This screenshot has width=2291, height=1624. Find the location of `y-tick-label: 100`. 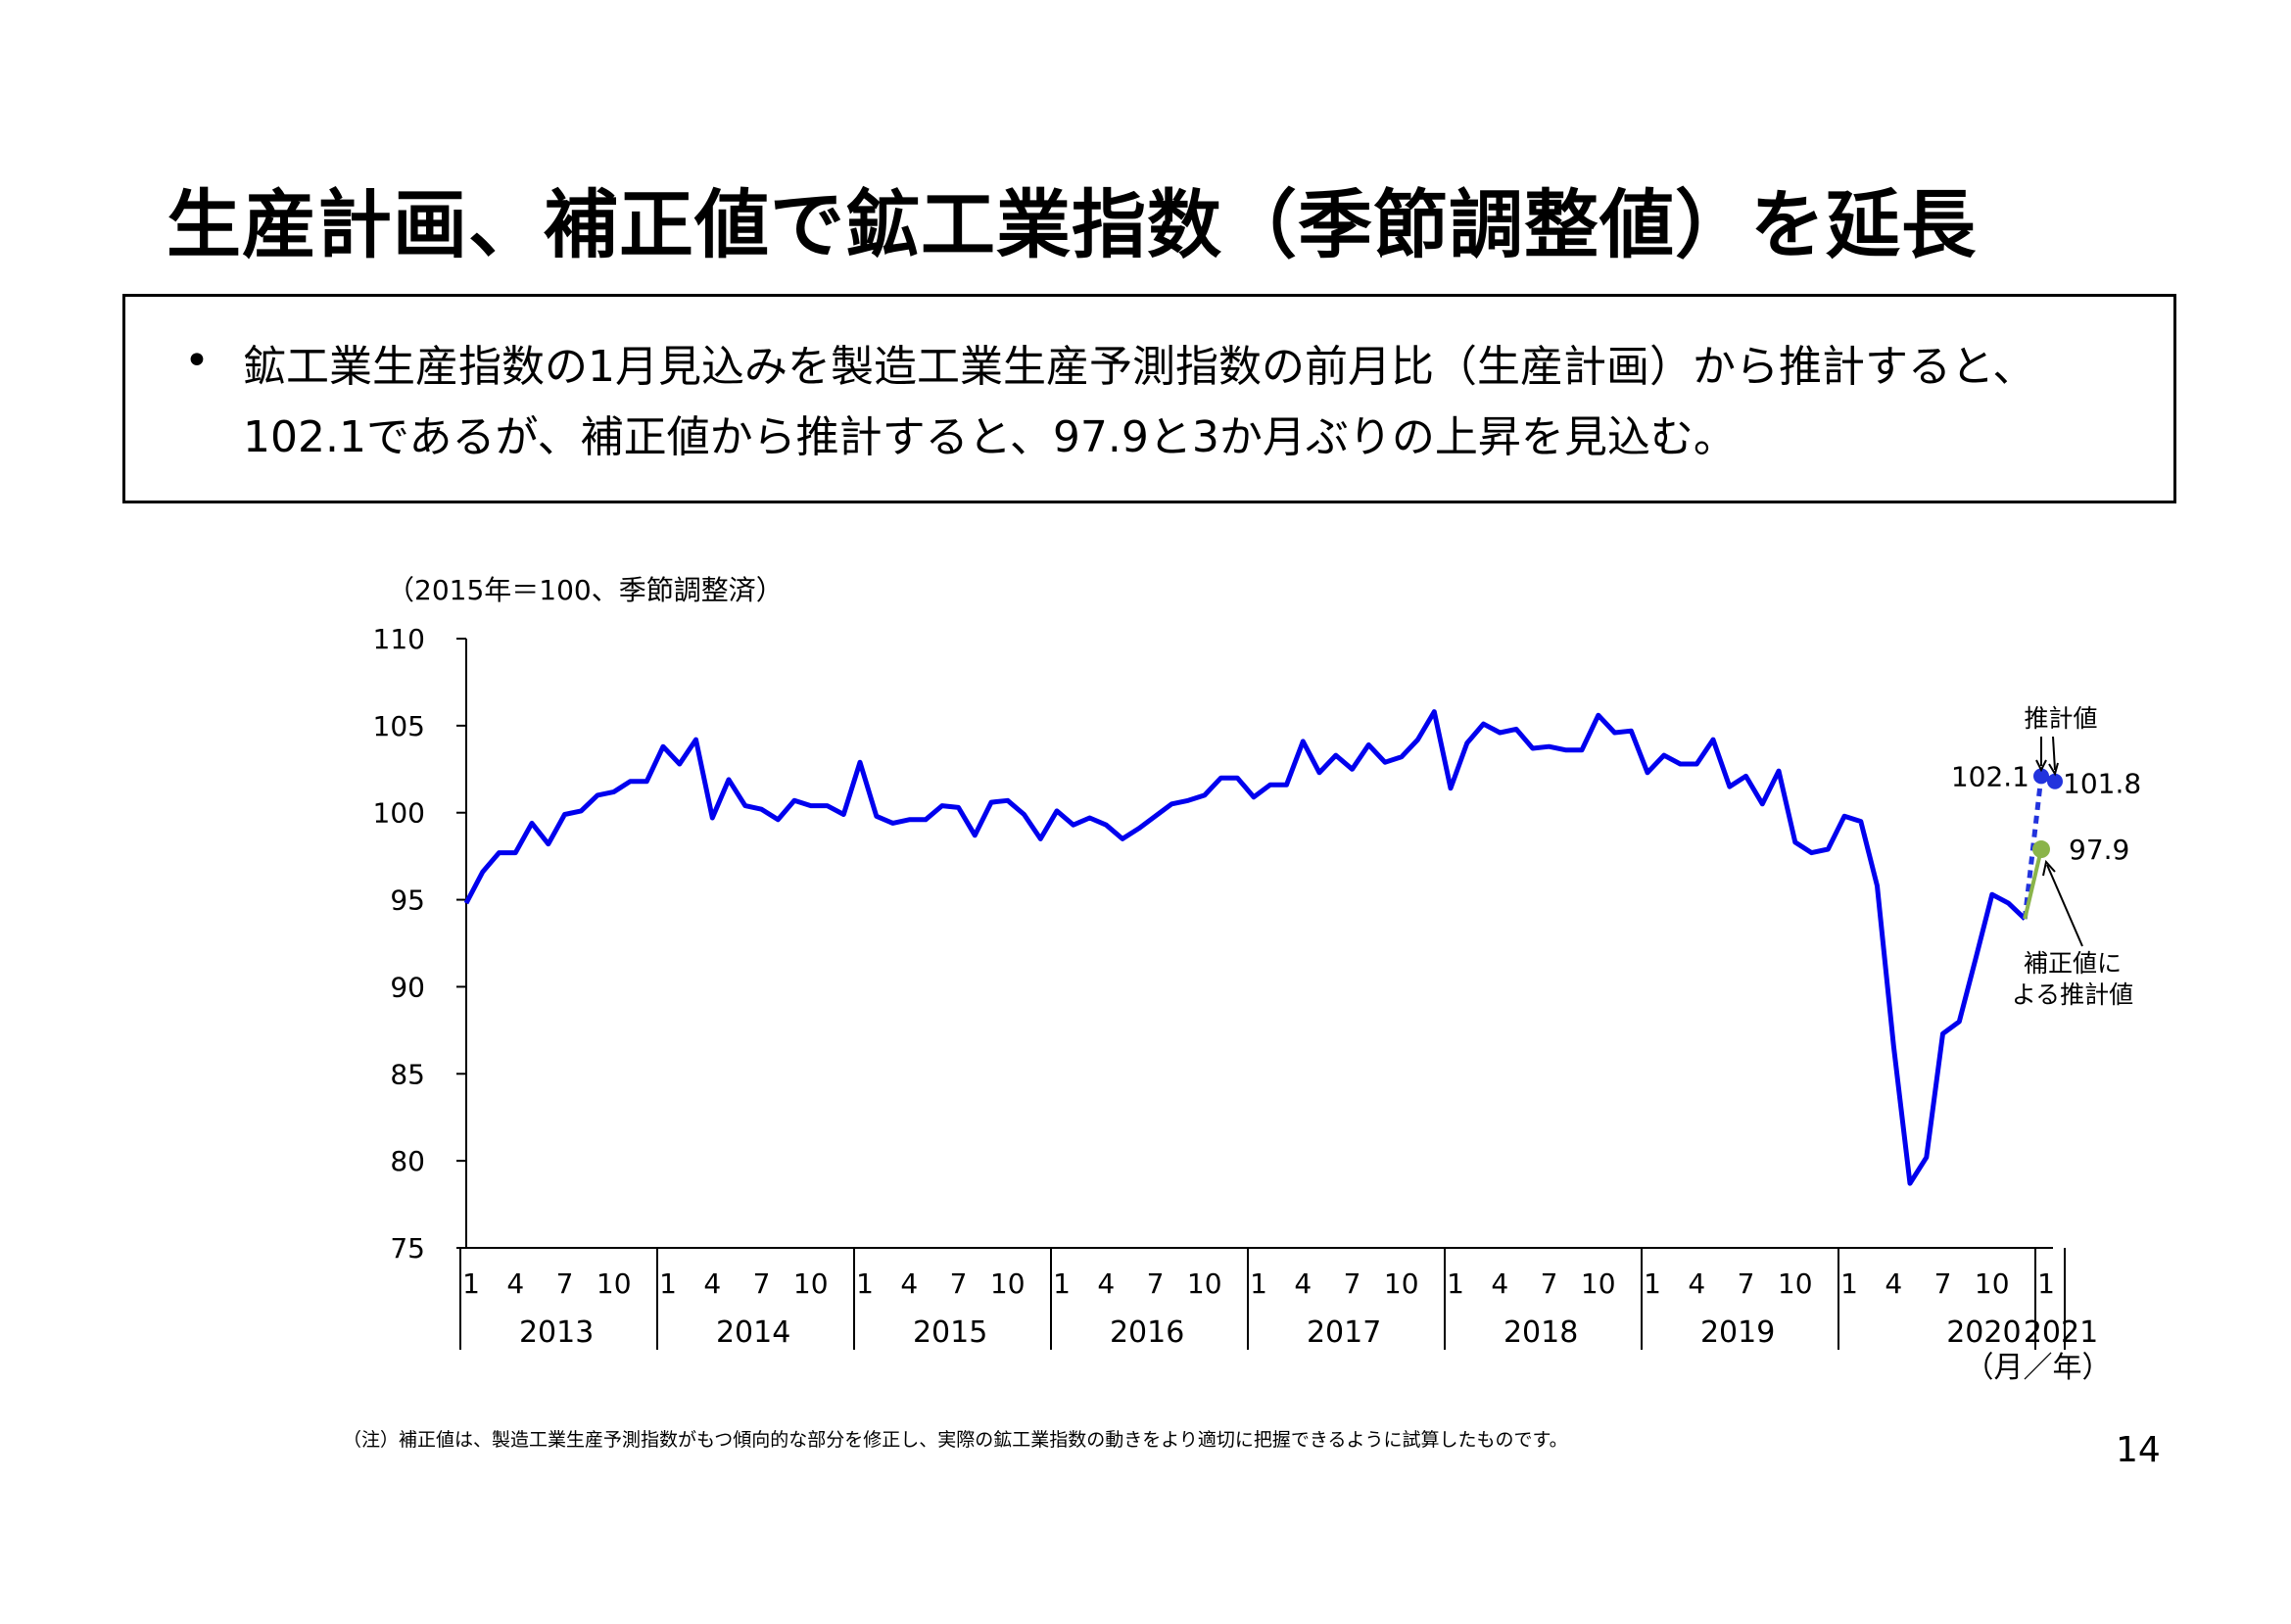

y-tick-label: 100 is located at coordinates (399, 813).